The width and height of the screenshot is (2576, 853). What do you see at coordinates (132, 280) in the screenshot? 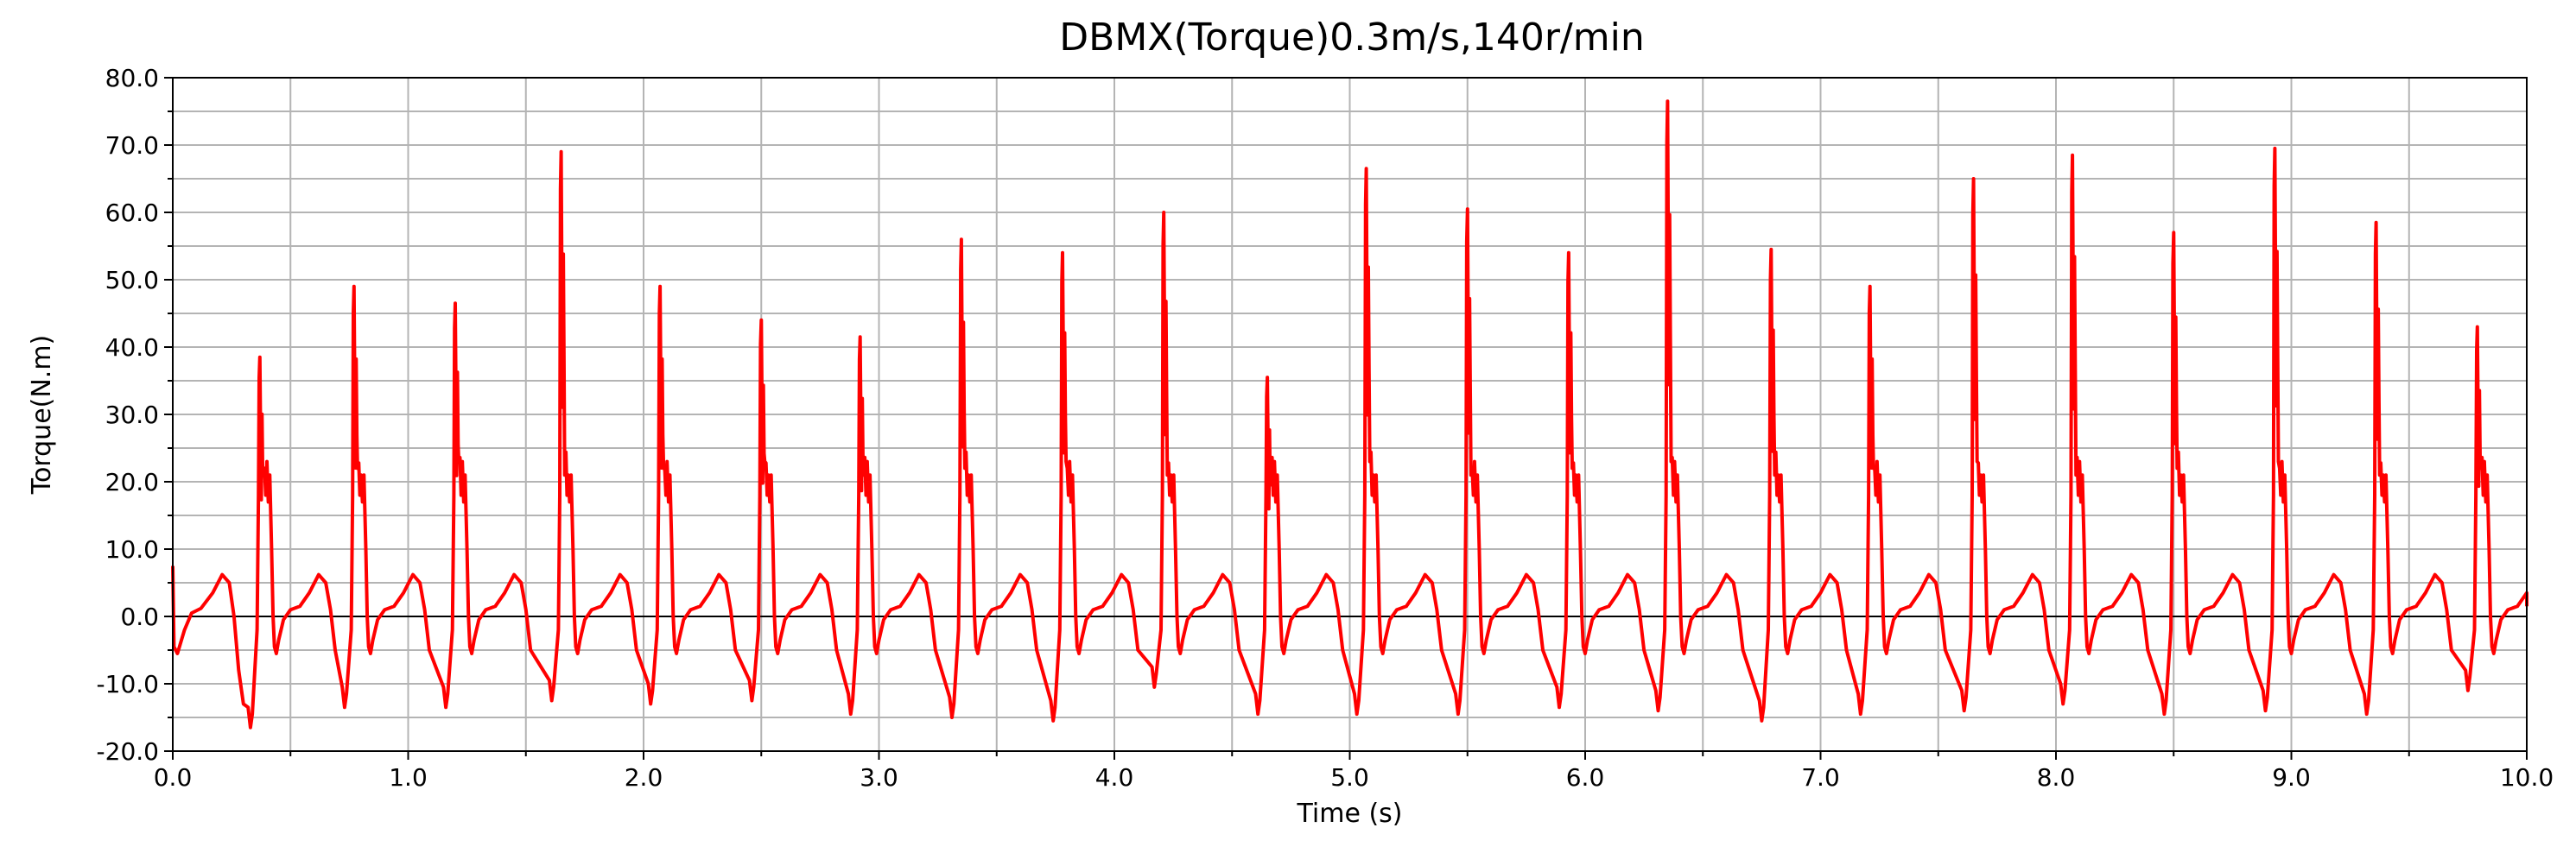
I see `y-tick-label: 50.0` at bounding box center [132, 280].